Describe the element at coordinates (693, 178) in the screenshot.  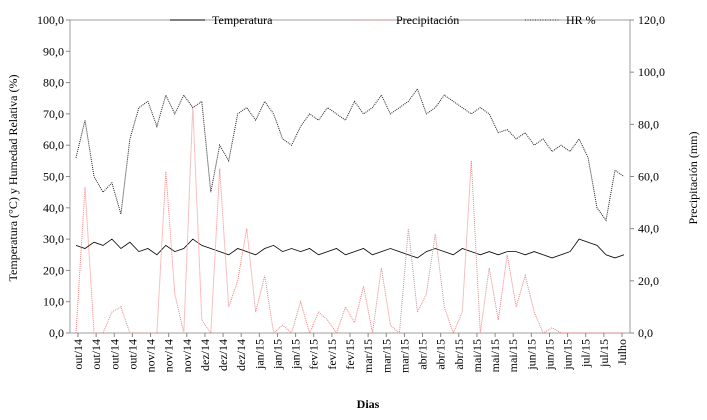
I see `y2-axis-title: Precipitación (mm)` at that location.